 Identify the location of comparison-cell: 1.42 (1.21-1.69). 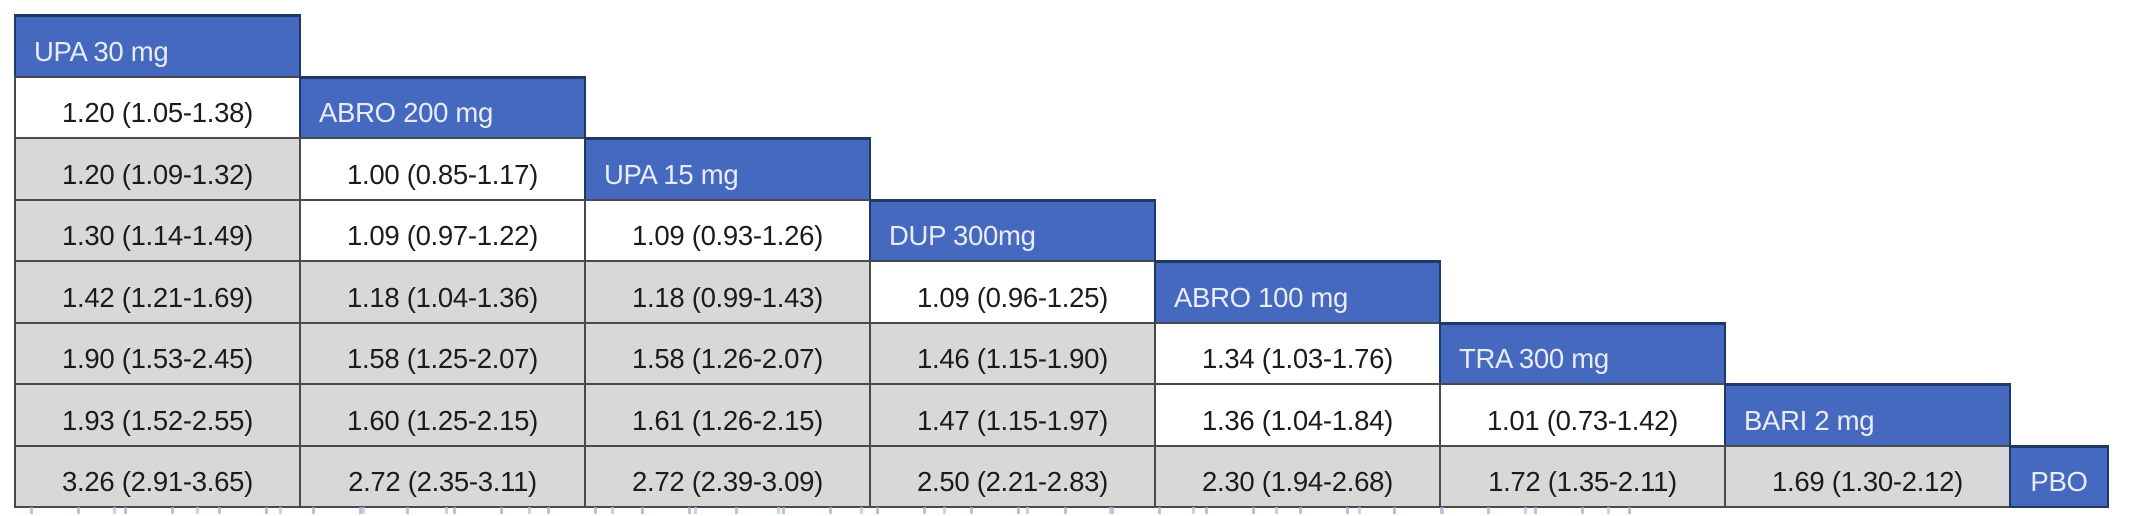
(157, 292).